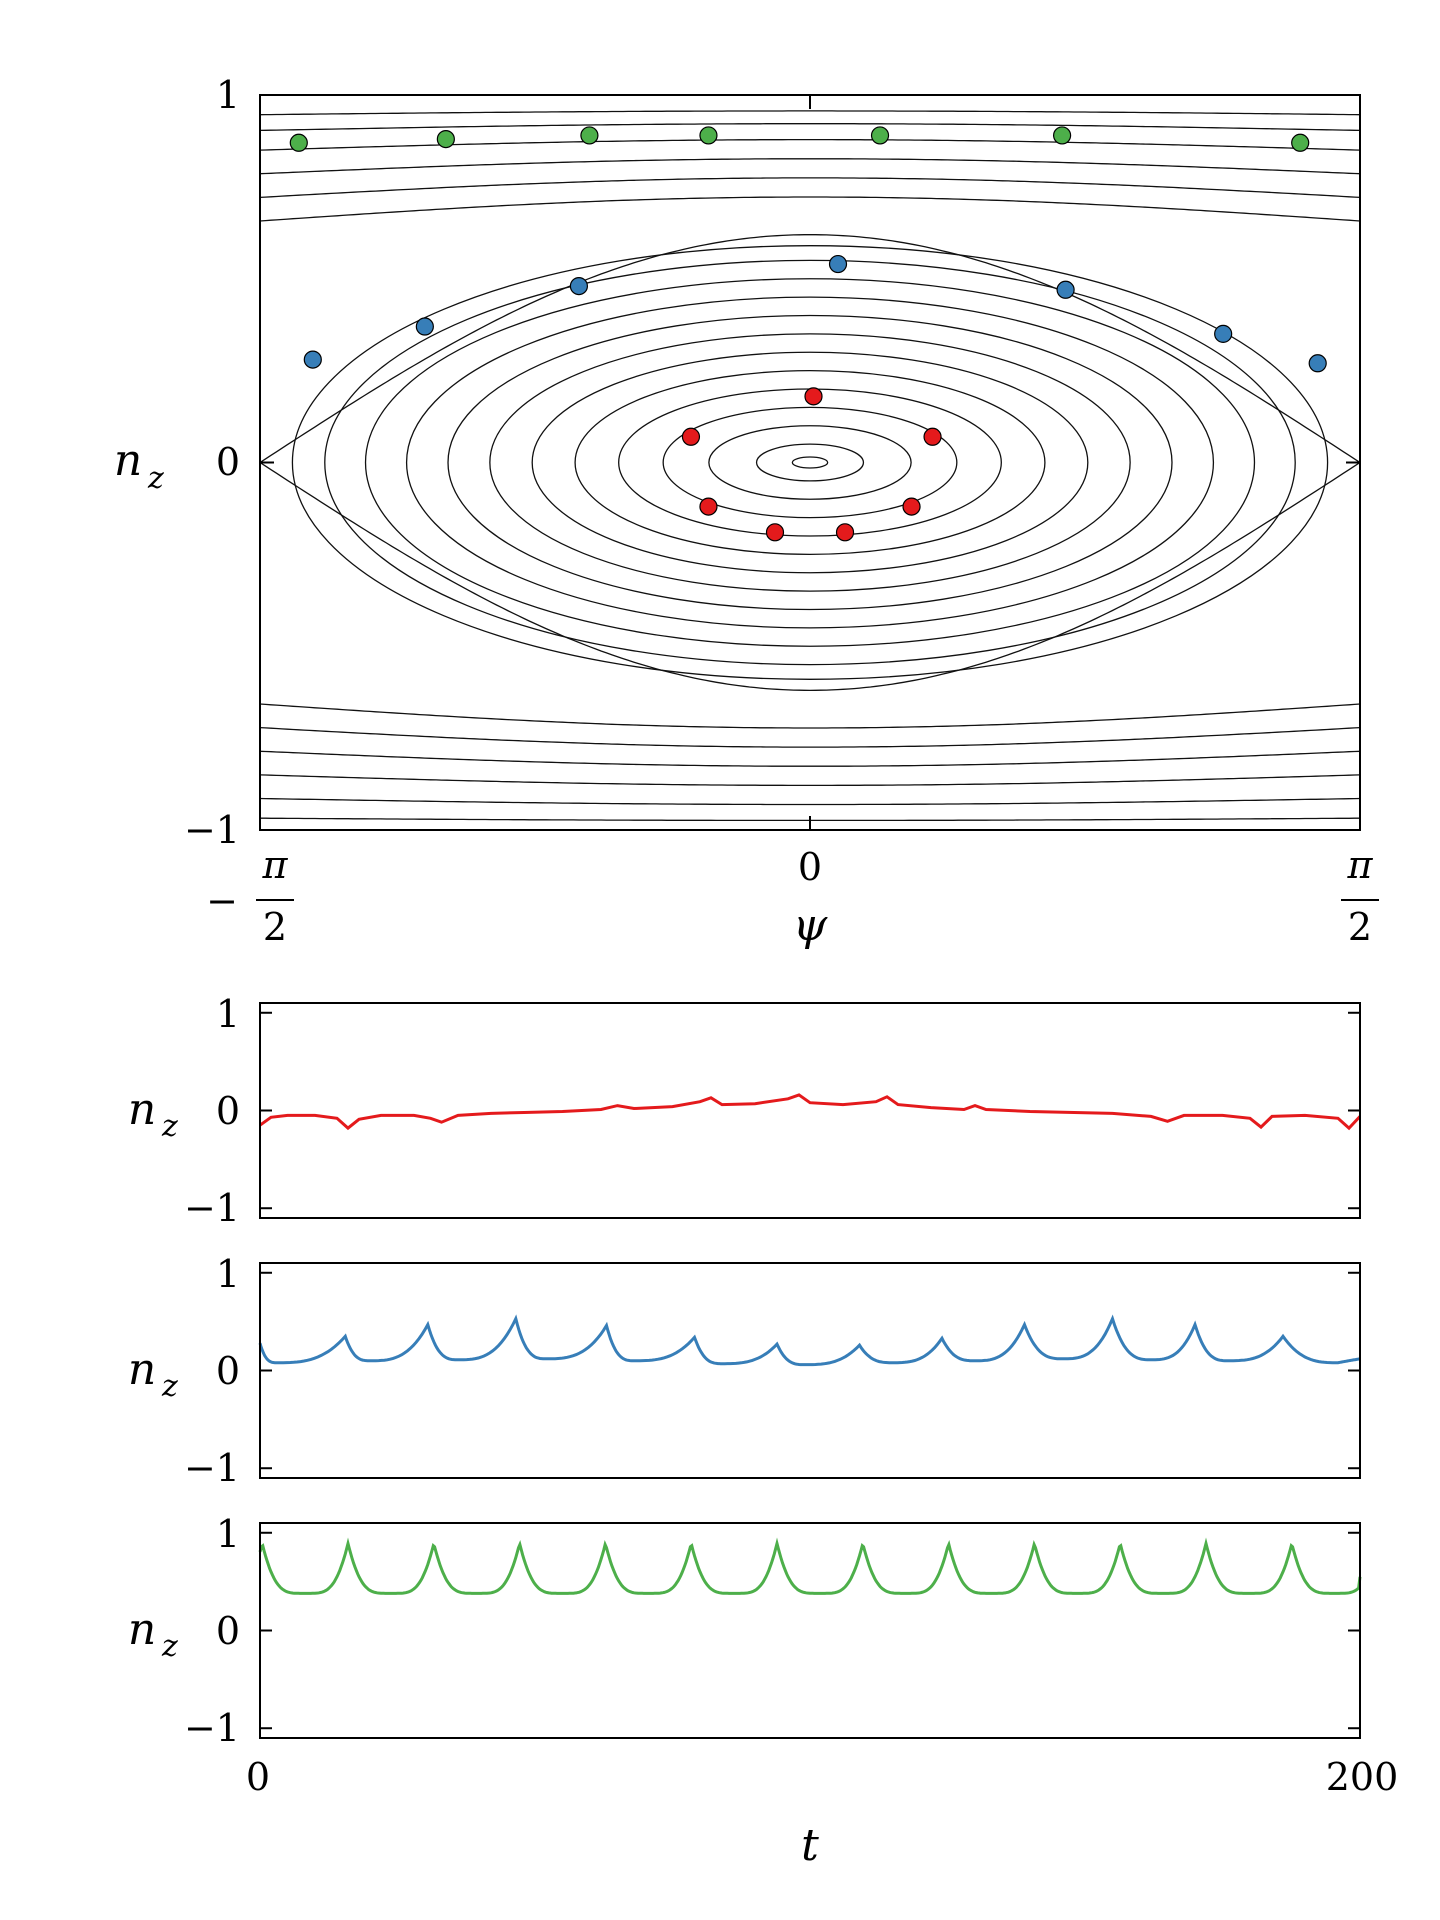 The width and height of the screenshot is (1440, 1920). I want to click on closed-orbit, so click(810, 462).